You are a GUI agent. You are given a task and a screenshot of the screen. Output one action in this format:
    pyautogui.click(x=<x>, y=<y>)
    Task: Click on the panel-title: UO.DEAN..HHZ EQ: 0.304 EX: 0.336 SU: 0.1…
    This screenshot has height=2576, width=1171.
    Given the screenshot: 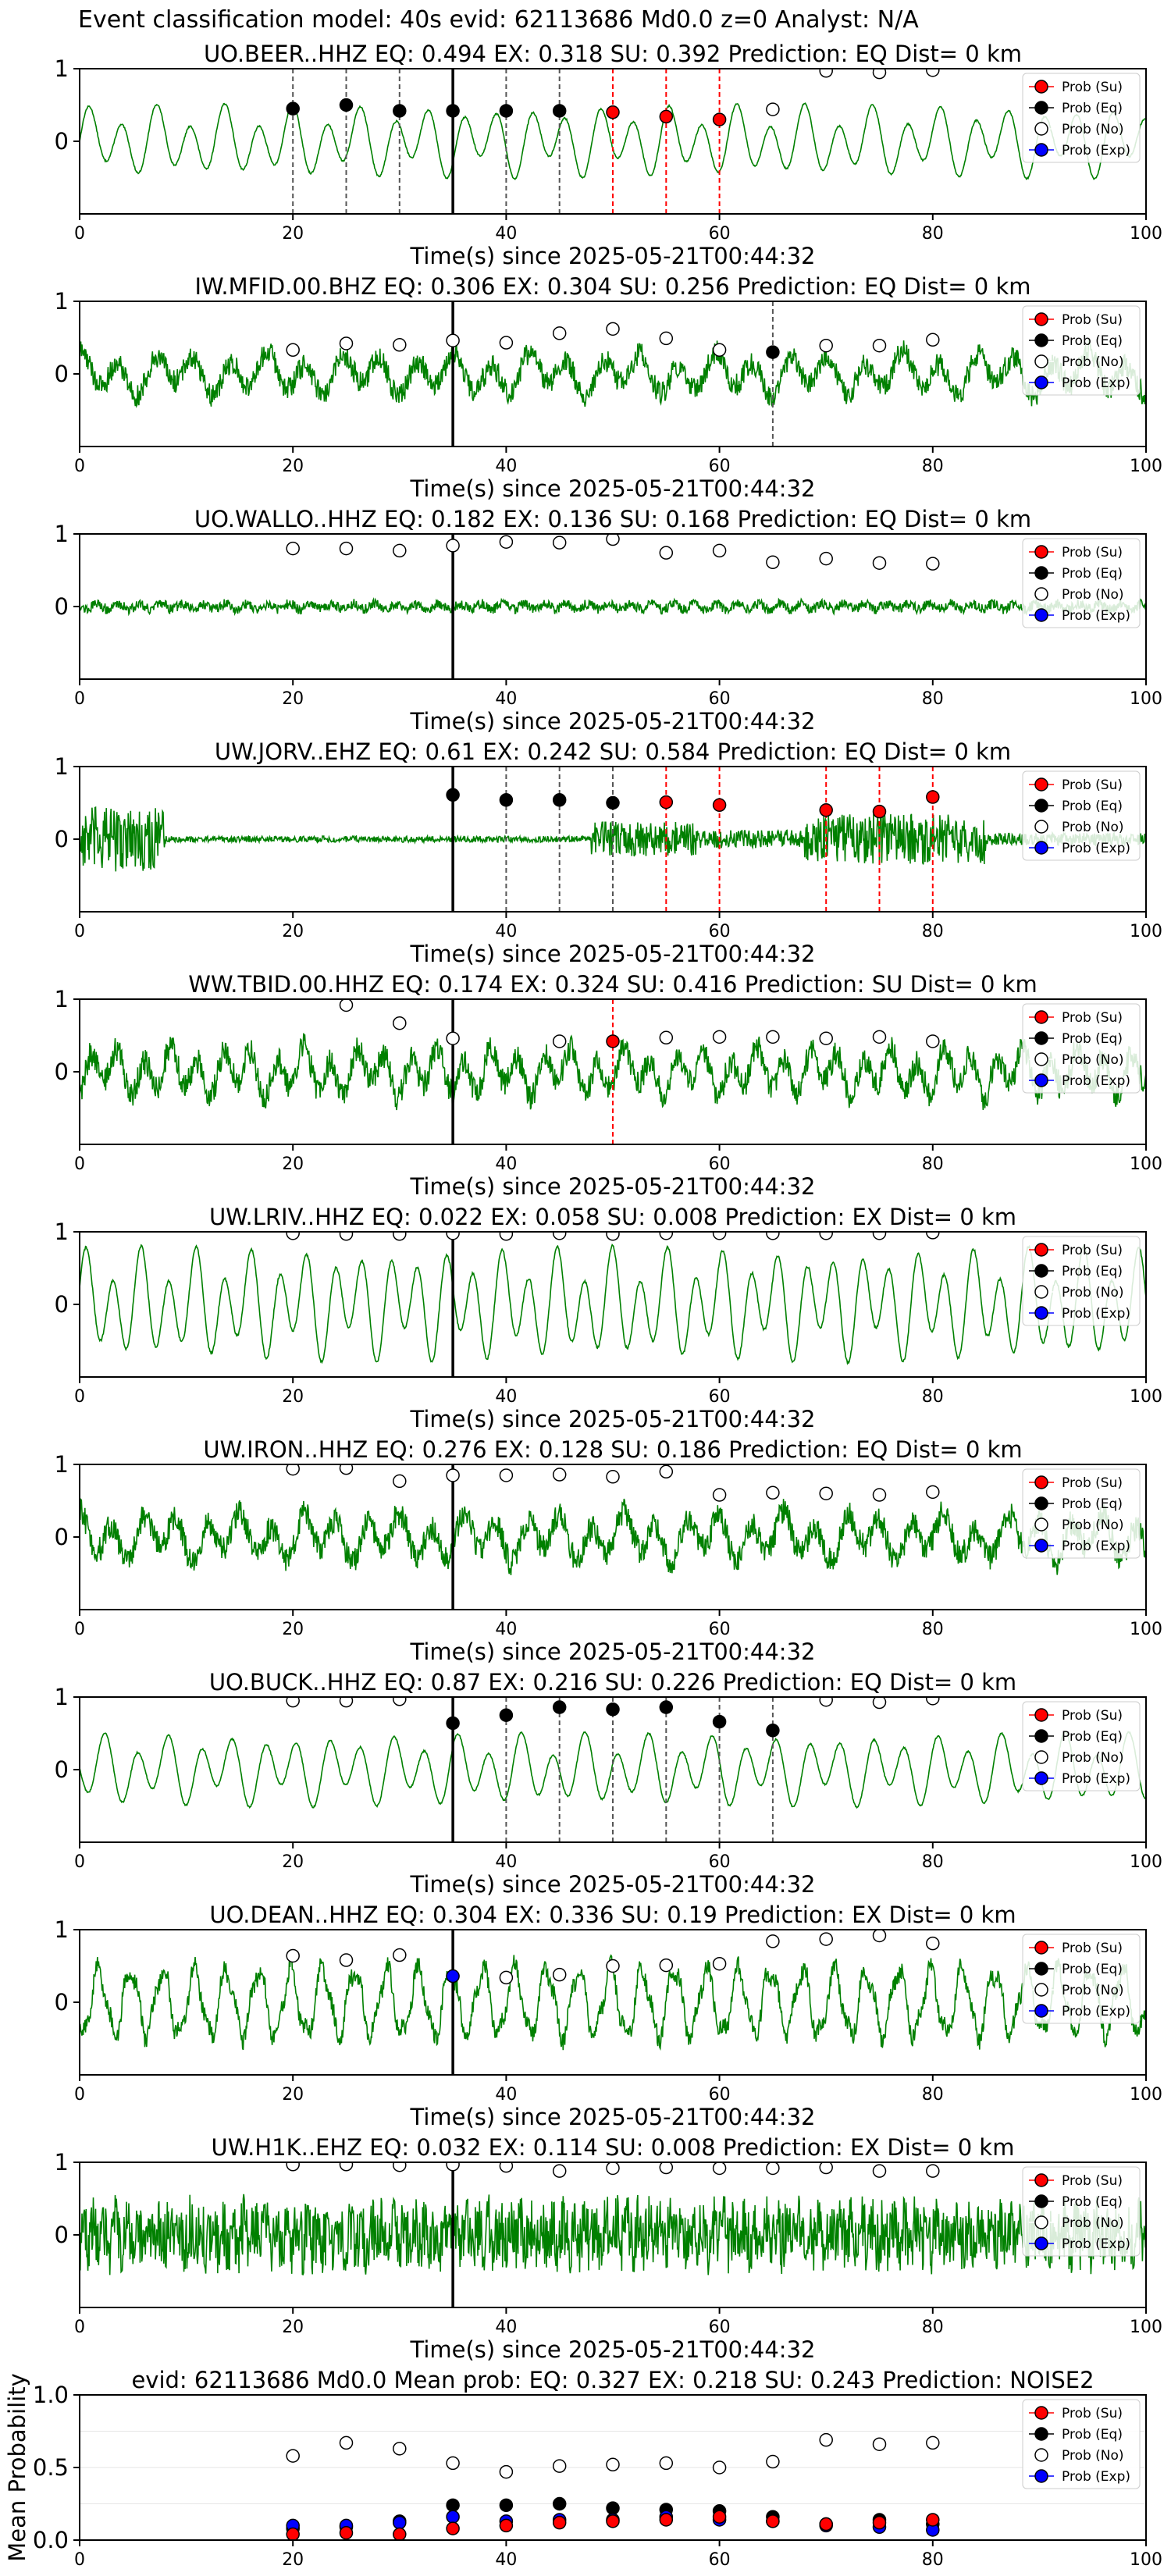 What is the action you would take?
    pyautogui.click(x=612, y=1915)
    